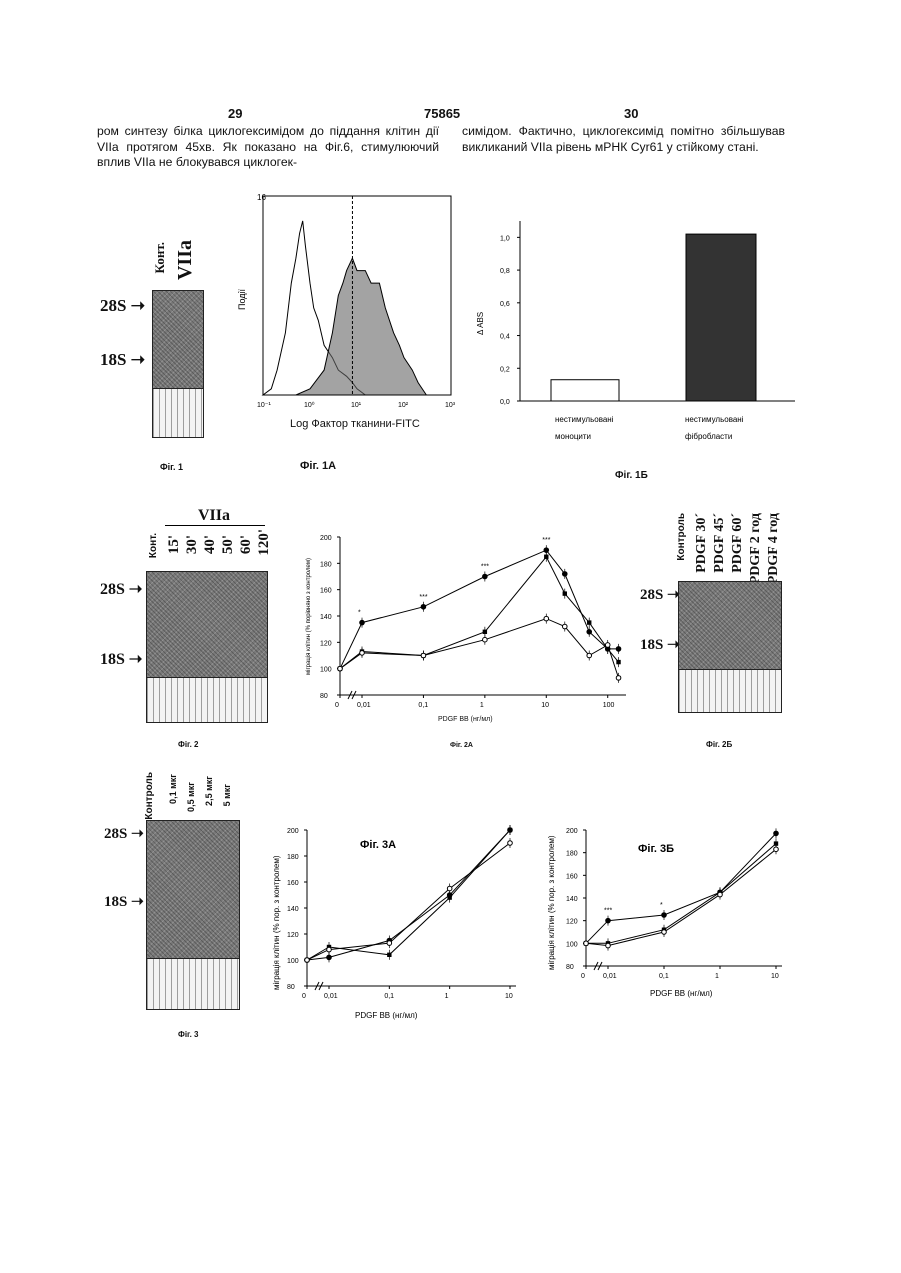 The height and width of the screenshot is (1273, 901). Describe the element at coordinates (756, 548) in the screenshot. I see `lane-label: PDGF 2 год` at that location.